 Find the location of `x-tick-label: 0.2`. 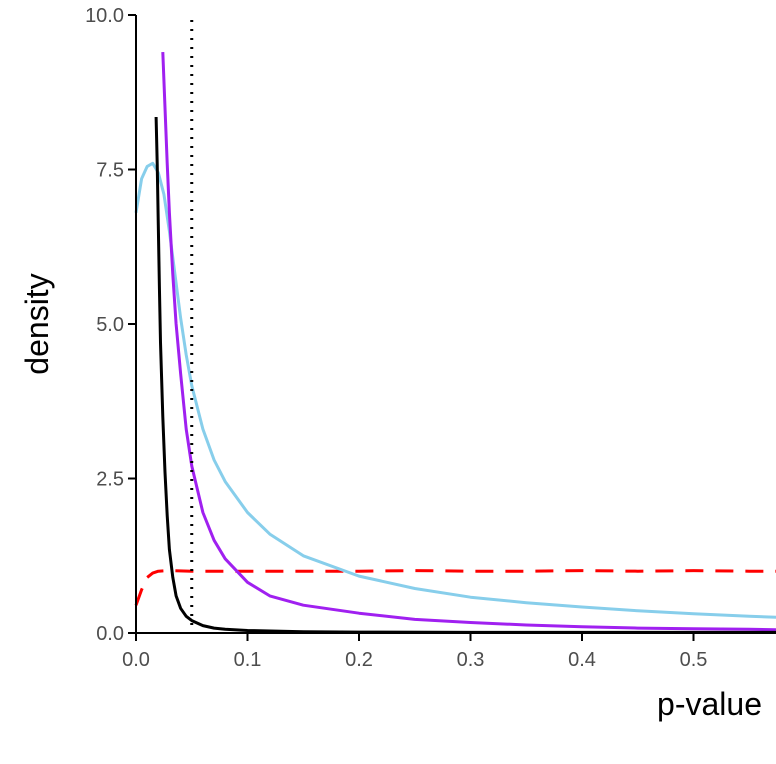

x-tick-label: 0.2 is located at coordinates (359, 660).